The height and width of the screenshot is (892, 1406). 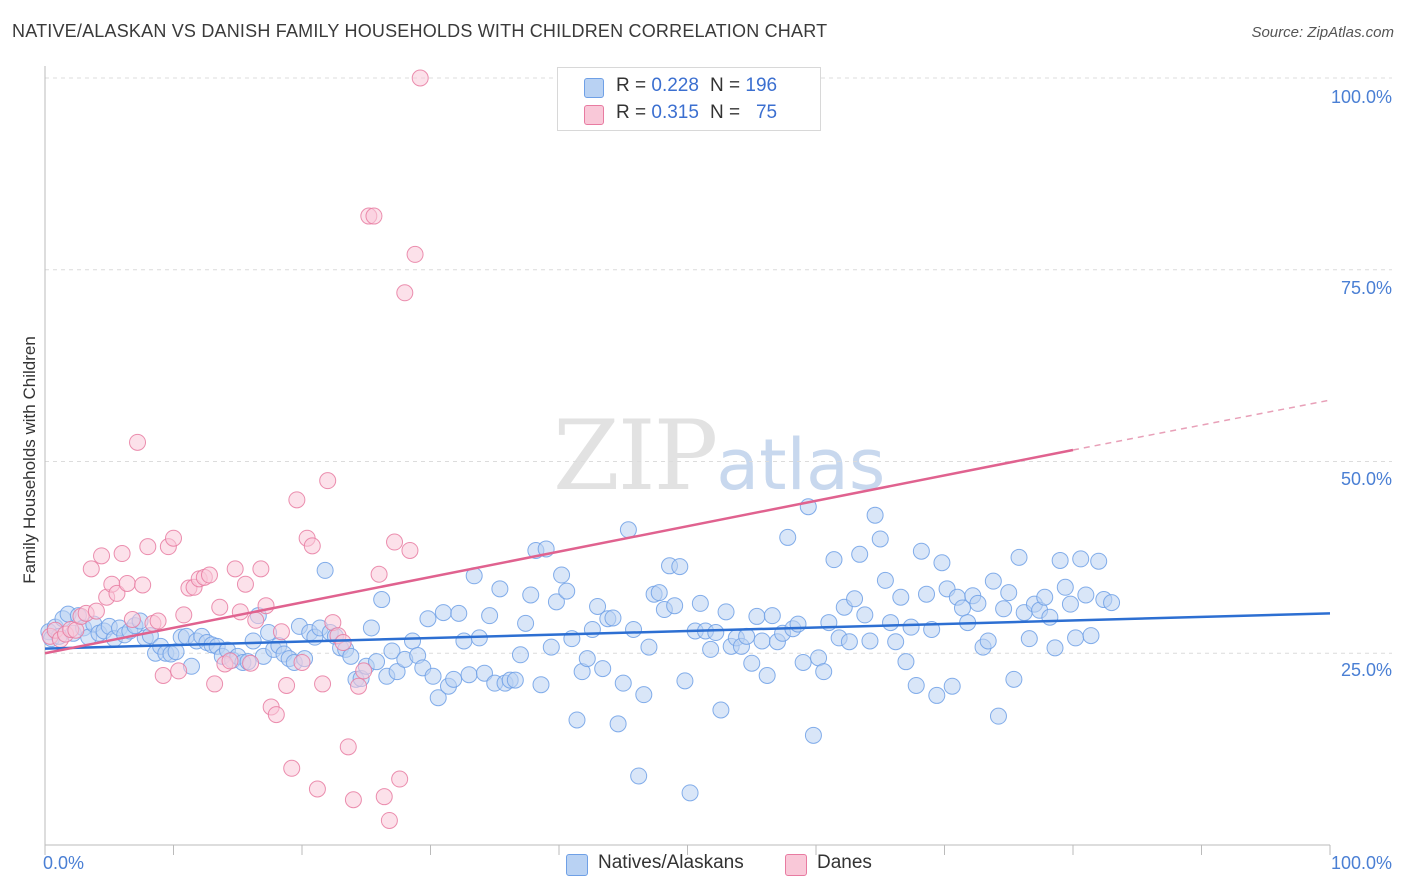 What do you see at coordinates (1366, 479) in the screenshot?
I see `y-tick-50: 50.0%` at bounding box center [1366, 479].